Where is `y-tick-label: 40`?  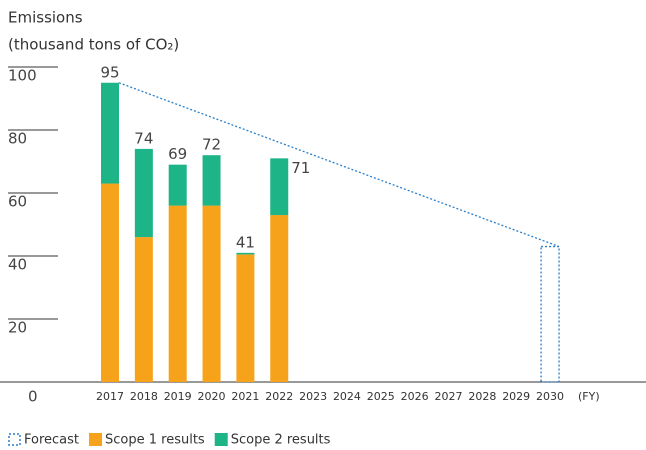 y-tick-label: 40 is located at coordinates (17, 265).